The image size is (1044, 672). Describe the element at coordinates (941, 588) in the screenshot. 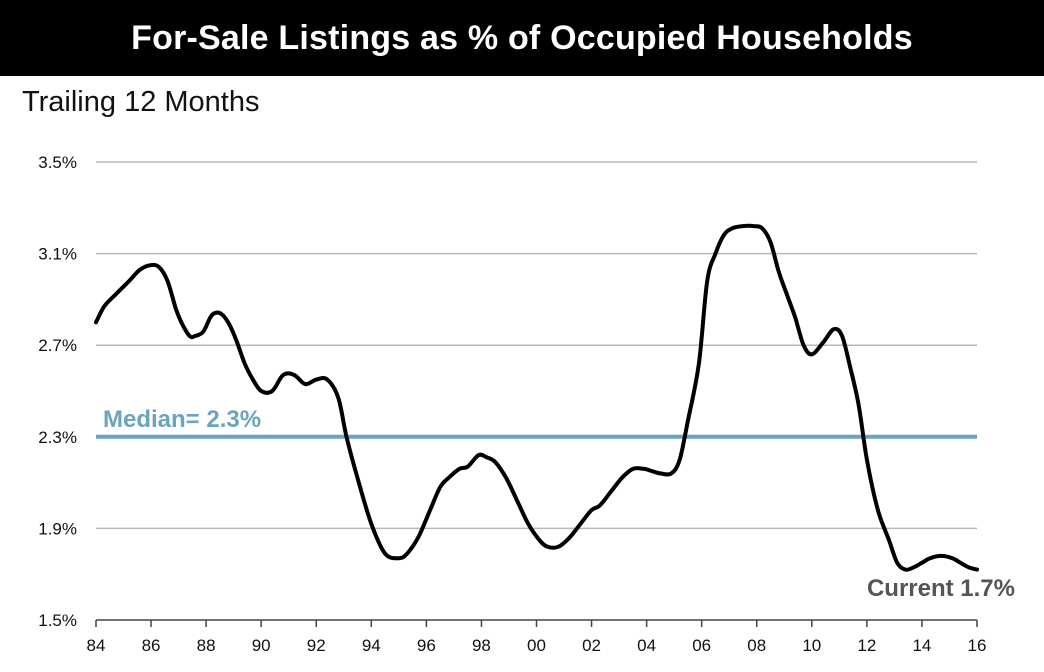

I see `current-value-label: Current 1.7%` at that location.